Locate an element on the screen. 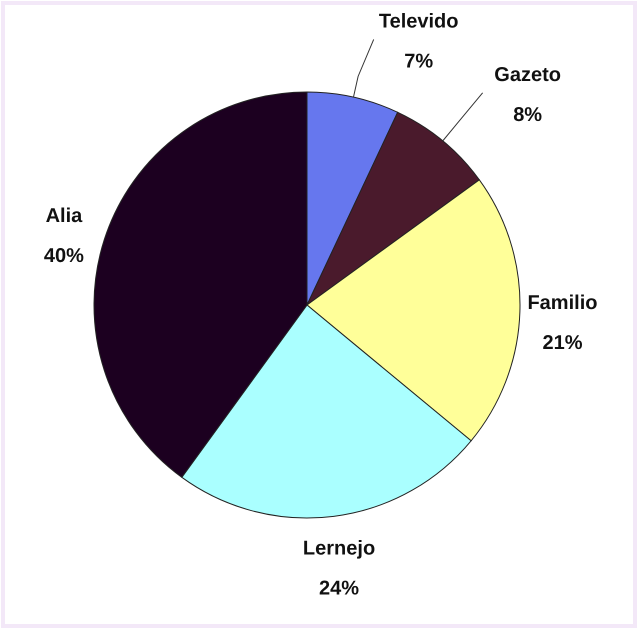 The width and height of the screenshot is (638, 629). slice-label: Gazeto is located at coordinates (527, 75).